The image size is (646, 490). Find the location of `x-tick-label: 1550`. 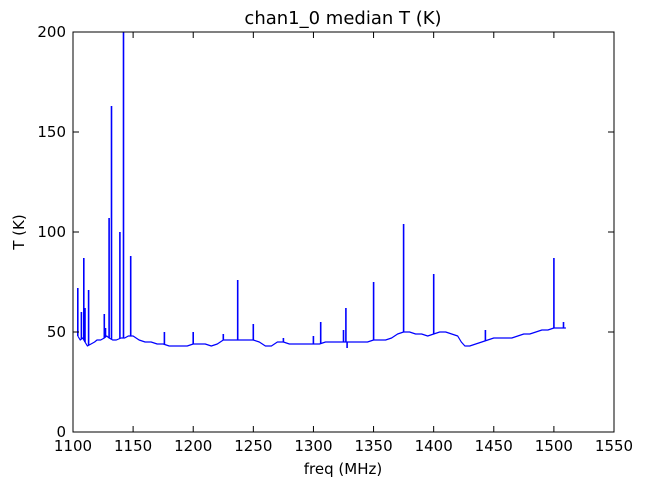

x-tick-label: 1550 is located at coordinates (614, 446).